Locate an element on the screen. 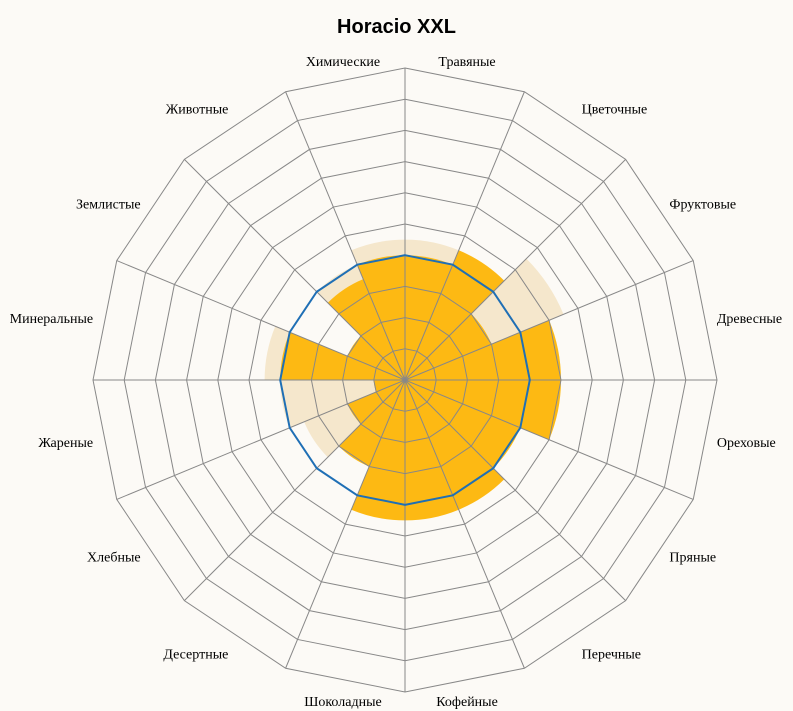 This screenshot has height=711, width=793. category-label-2: Фруктовые is located at coordinates (702, 204).